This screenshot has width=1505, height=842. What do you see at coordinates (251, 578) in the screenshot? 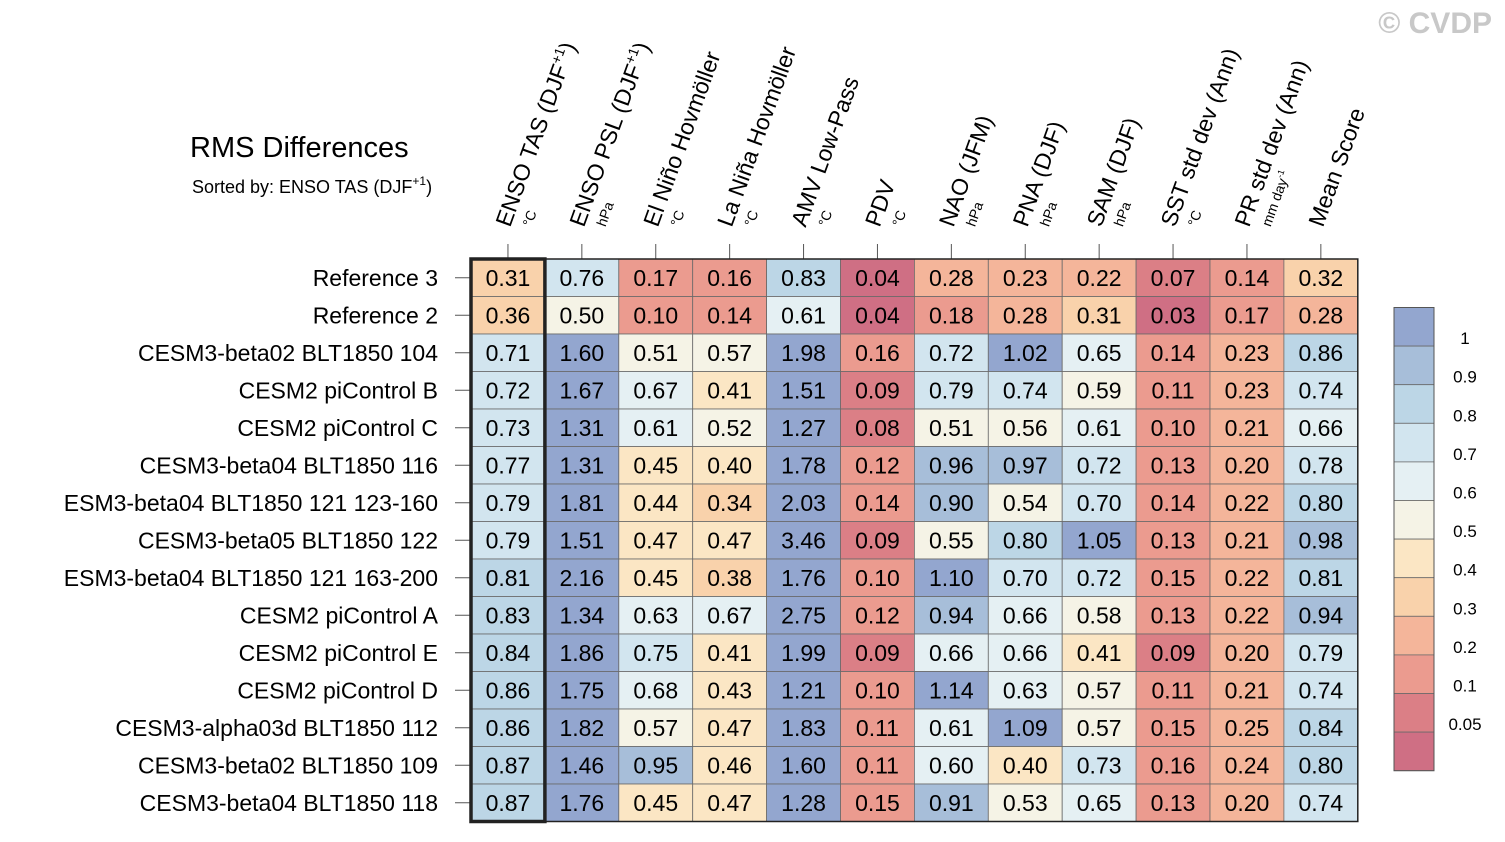
I see `row-label: ESM3-beta04 BLT1850 121 163-200` at bounding box center [251, 578].